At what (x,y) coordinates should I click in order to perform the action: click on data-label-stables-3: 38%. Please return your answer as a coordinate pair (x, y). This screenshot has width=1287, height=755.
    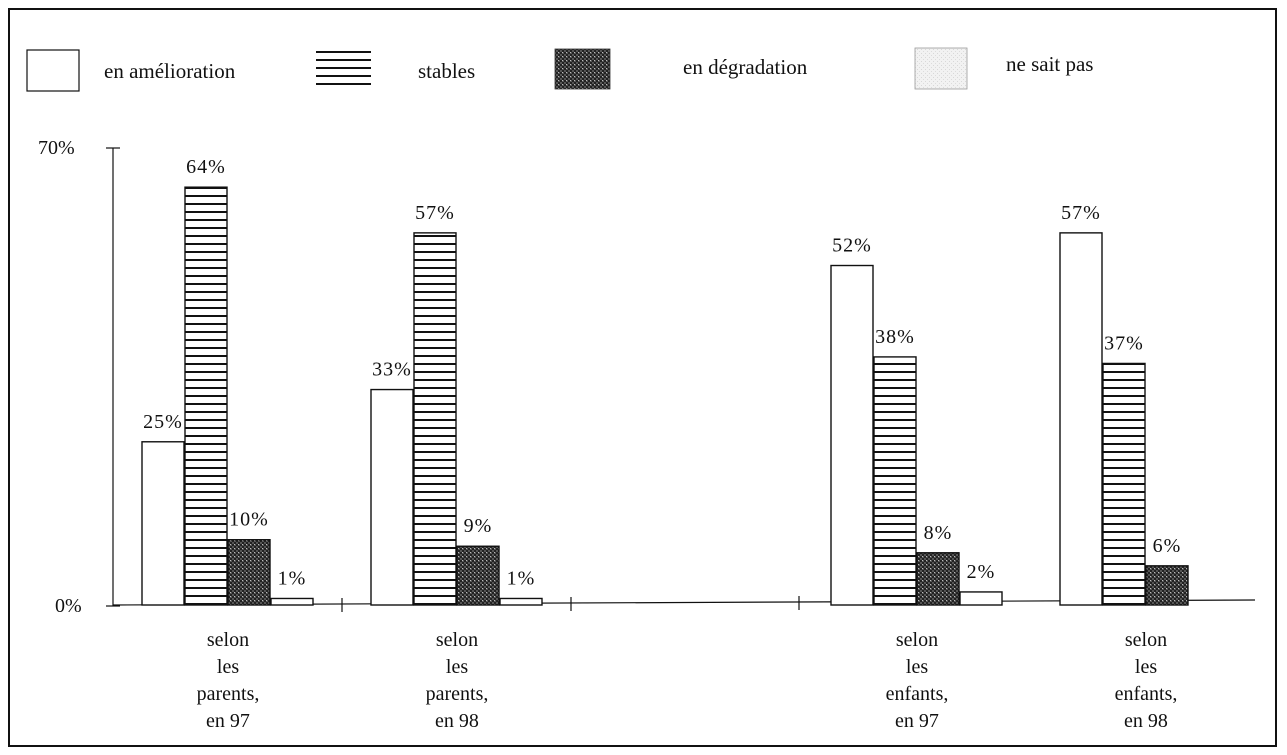
    Looking at the image, I should click on (895, 337).